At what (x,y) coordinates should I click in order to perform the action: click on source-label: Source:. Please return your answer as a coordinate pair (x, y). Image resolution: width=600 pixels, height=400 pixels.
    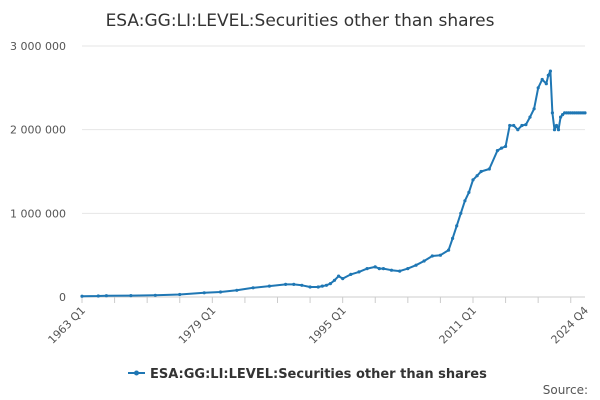
    Looking at the image, I should click on (565, 390).